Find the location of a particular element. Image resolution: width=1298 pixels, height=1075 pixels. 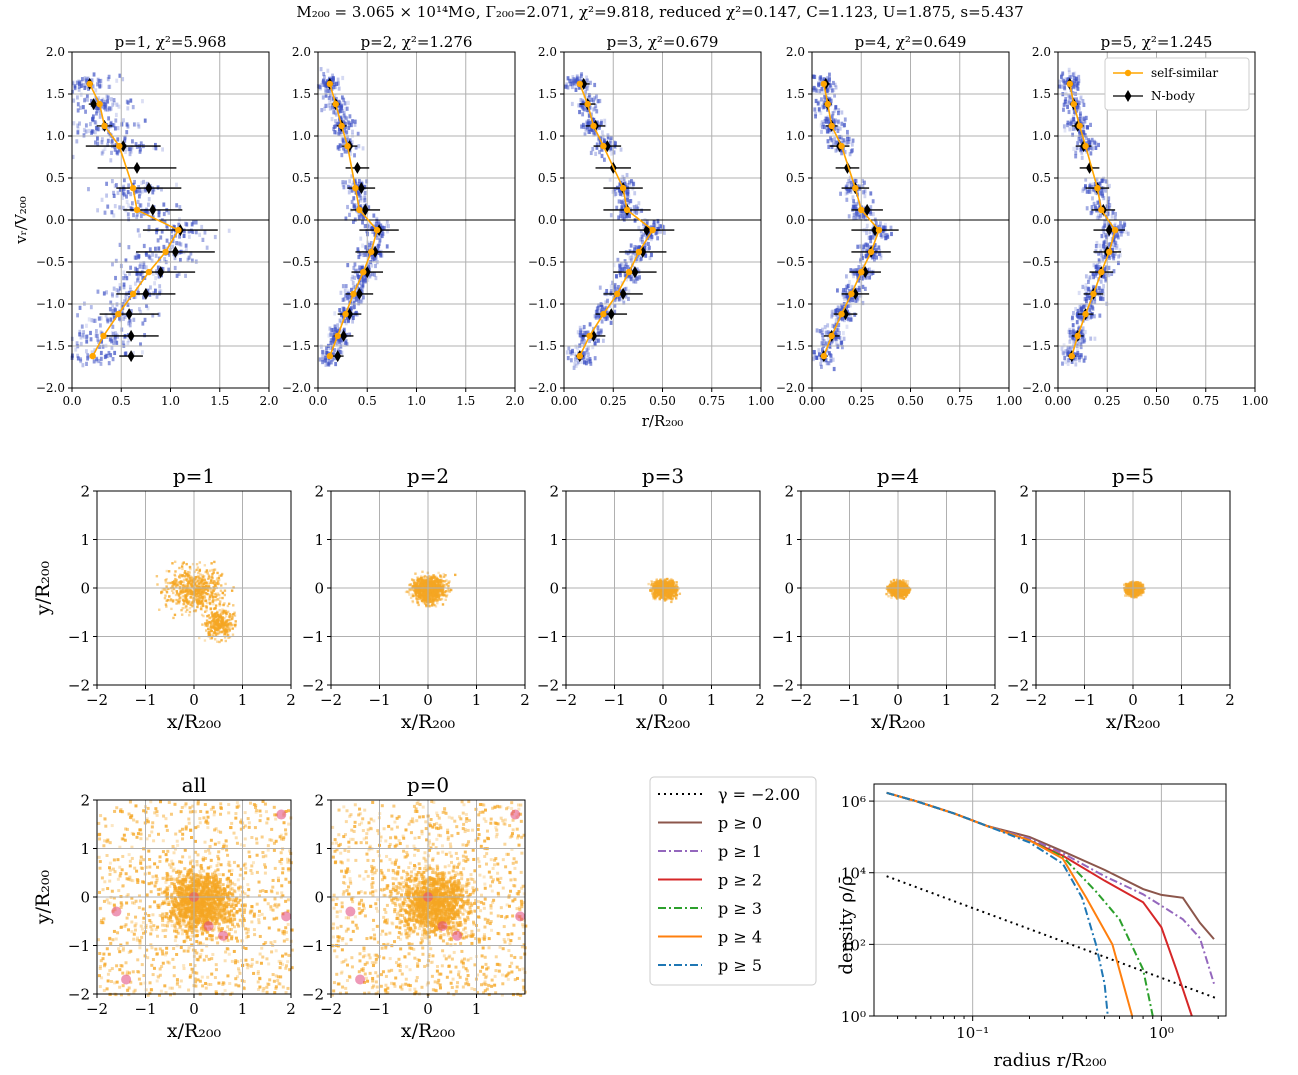

panel-title: p=3, χ²=0.679 is located at coordinates (663, 42).